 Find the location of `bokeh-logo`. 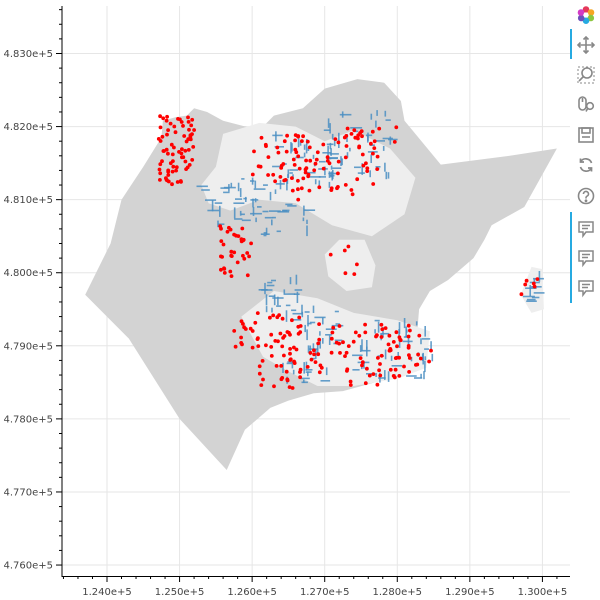

bokeh-logo is located at coordinates (586, 15).